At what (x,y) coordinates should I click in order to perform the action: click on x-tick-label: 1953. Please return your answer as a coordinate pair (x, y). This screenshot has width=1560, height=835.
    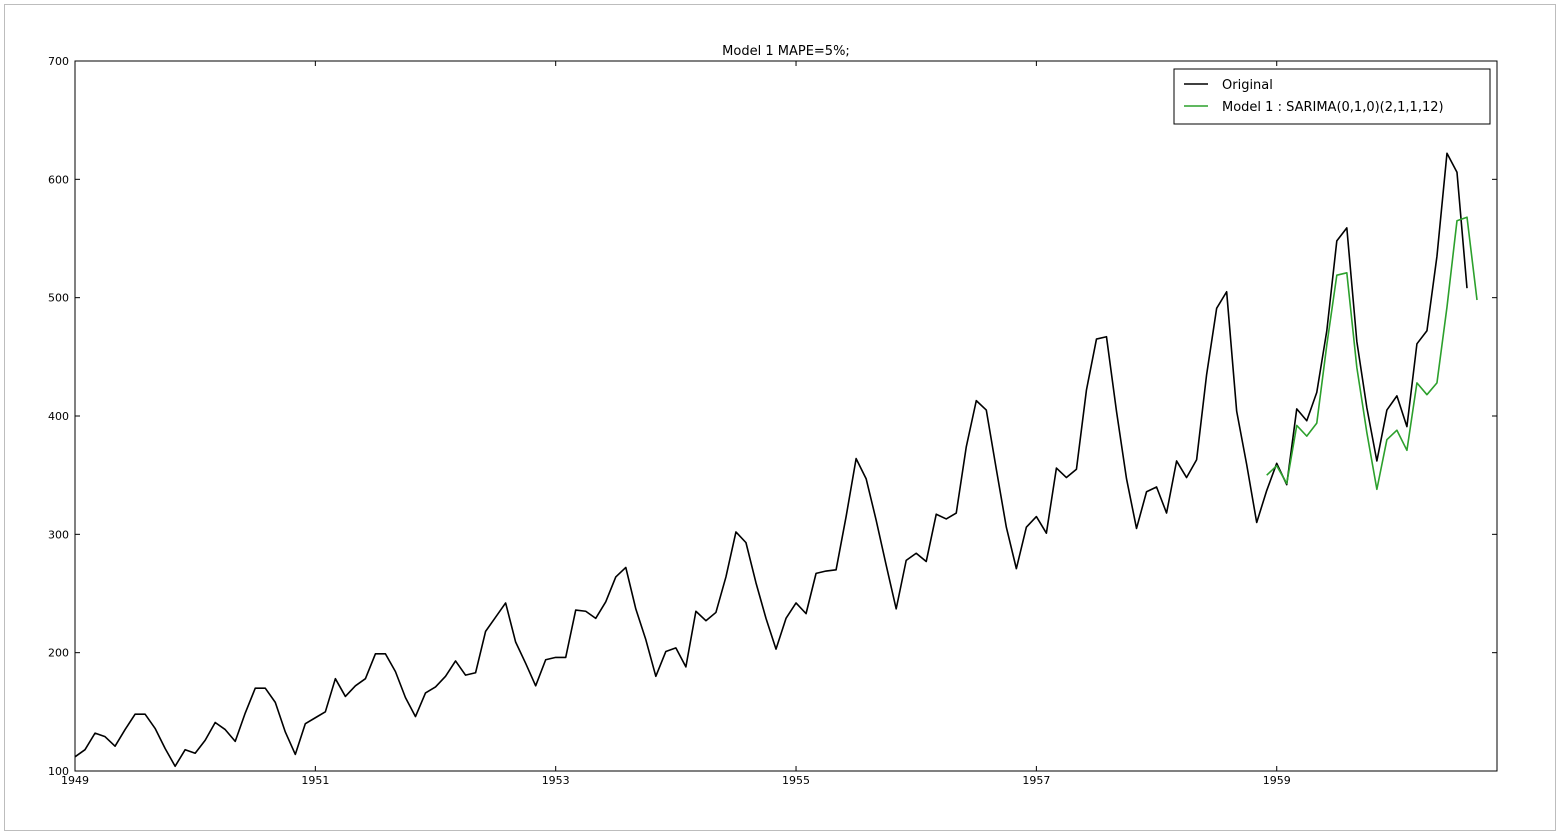
    Looking at the image, I should click on (556, 780).